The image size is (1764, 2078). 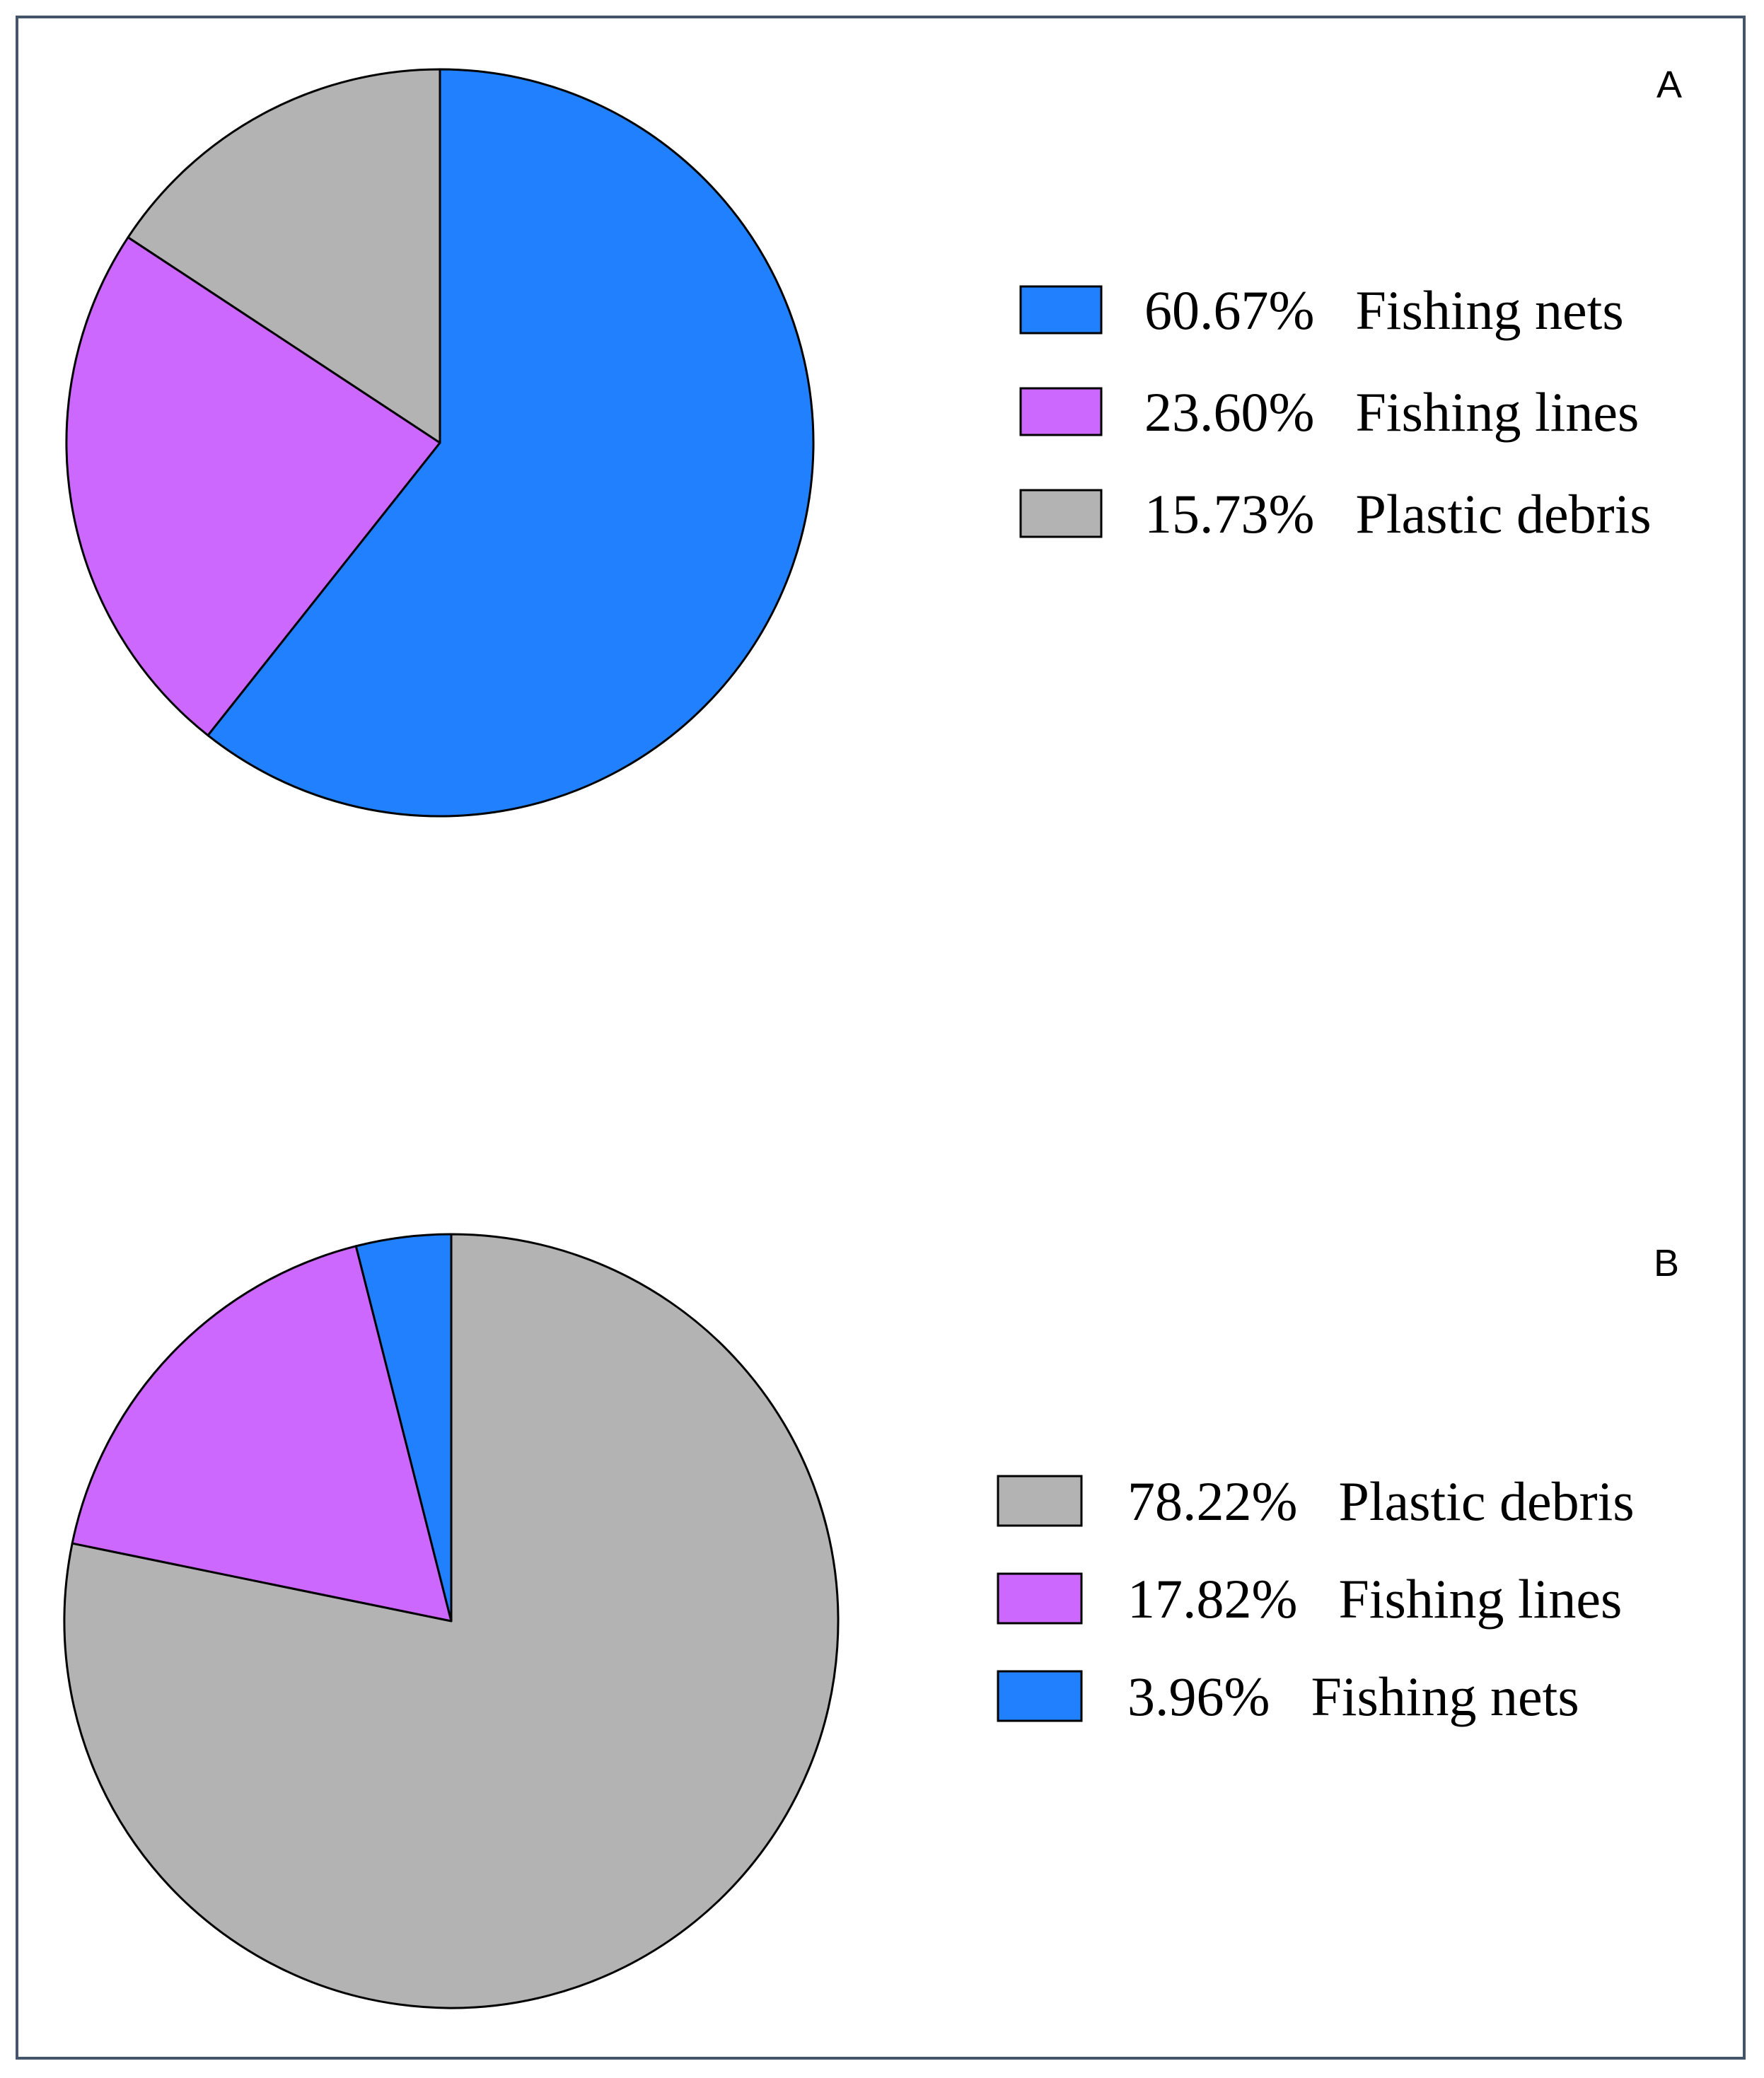 I want to click on legend-b-percent-fishing-nets: 3.96%, so click(x=1198, y=1696).